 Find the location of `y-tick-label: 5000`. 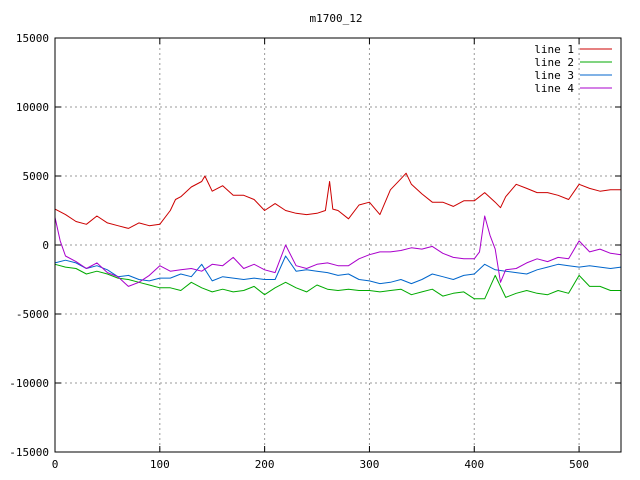

y-tick-label: 5000 is located at coordinates (36, 176).